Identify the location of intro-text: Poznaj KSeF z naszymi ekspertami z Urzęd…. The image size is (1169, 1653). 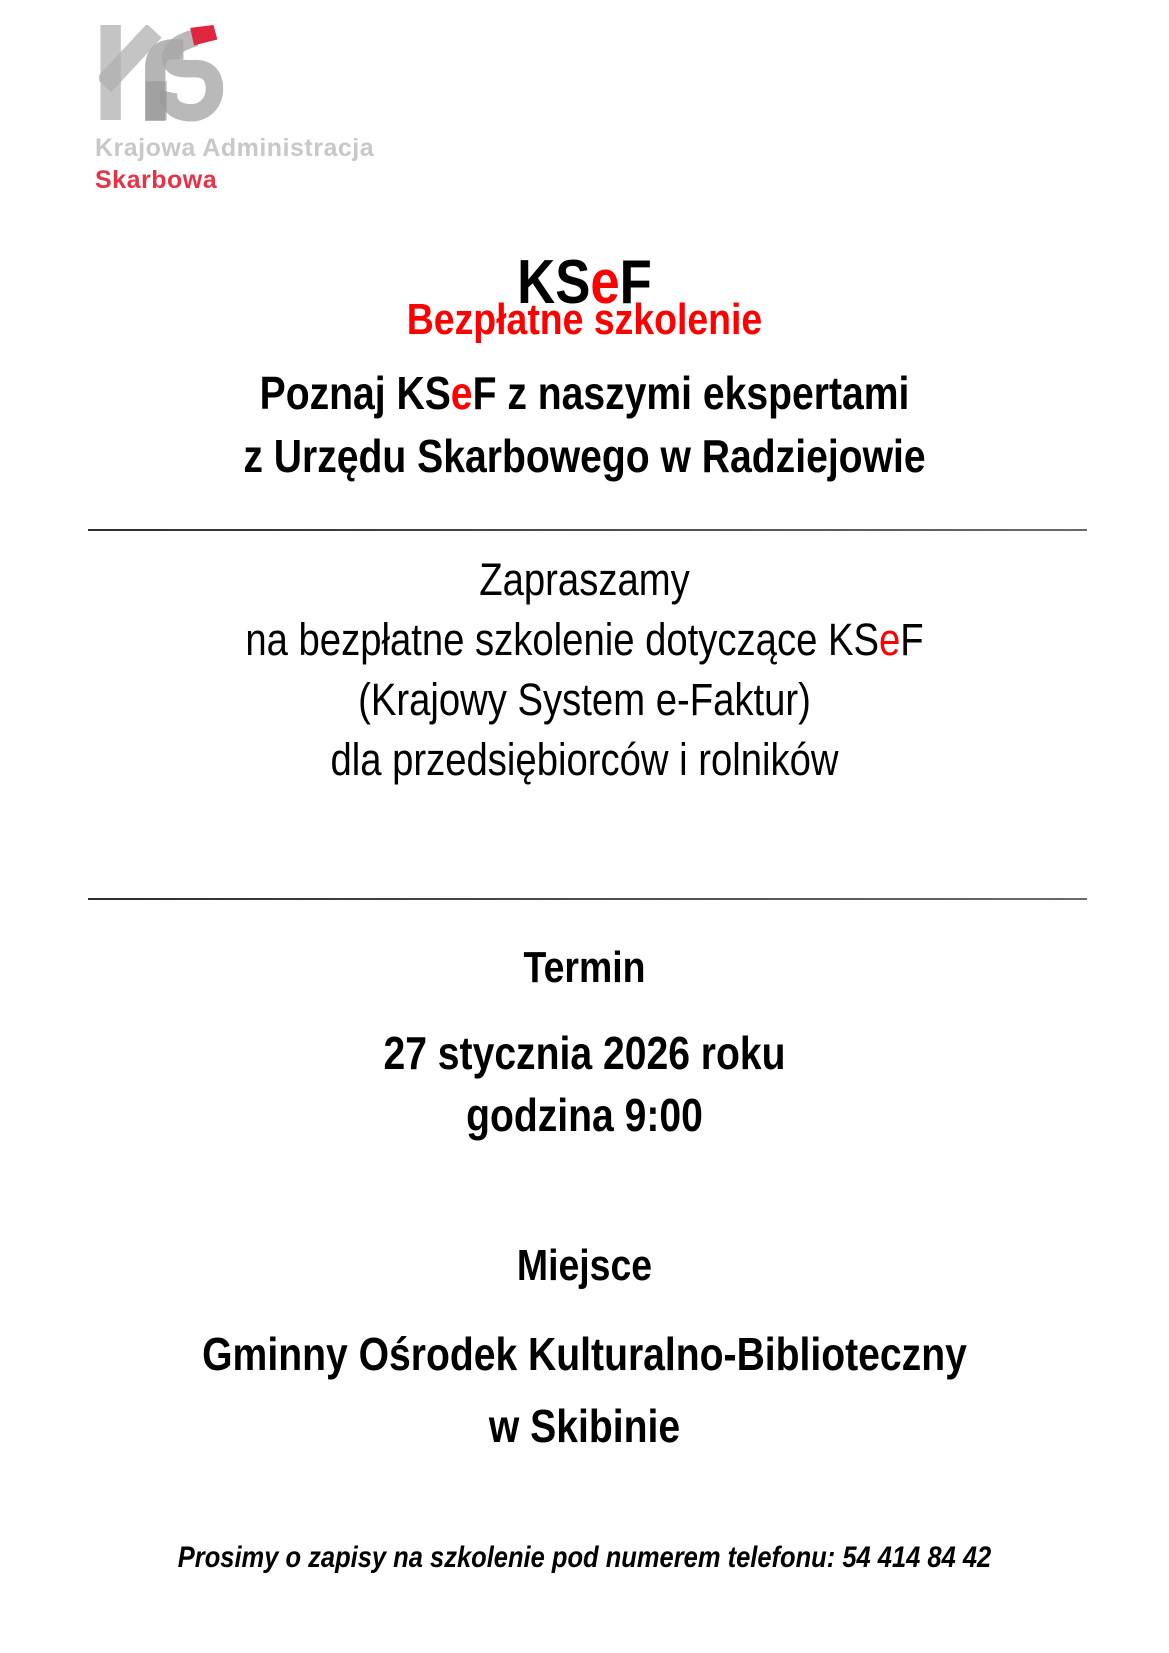
(585, 425).